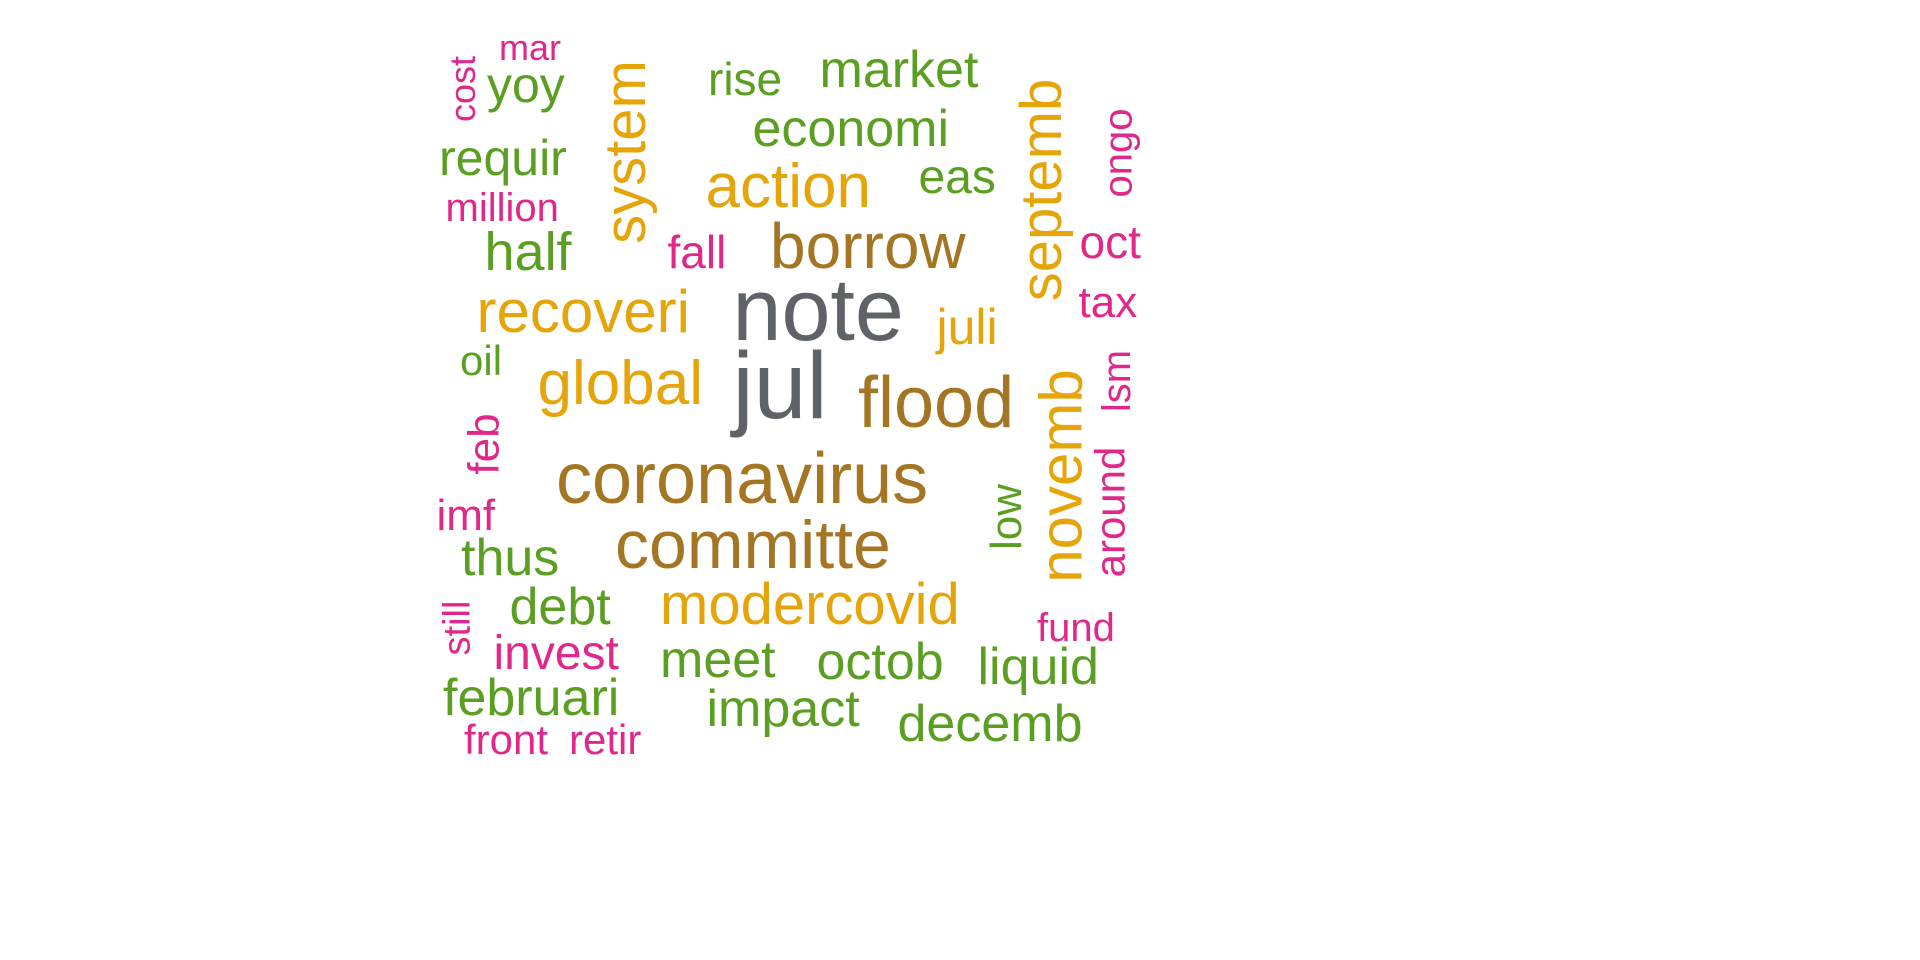 The image size is (1920, 960). I want to click on word-debt: debt, so click(560, 607).